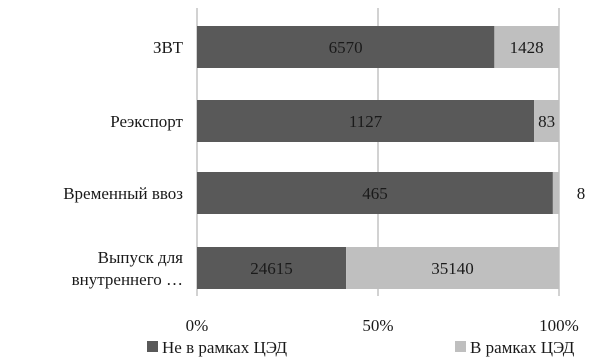 The height and width of the screenshot is (364, 609). I want to click on data-label: 465, so click(375, 193).